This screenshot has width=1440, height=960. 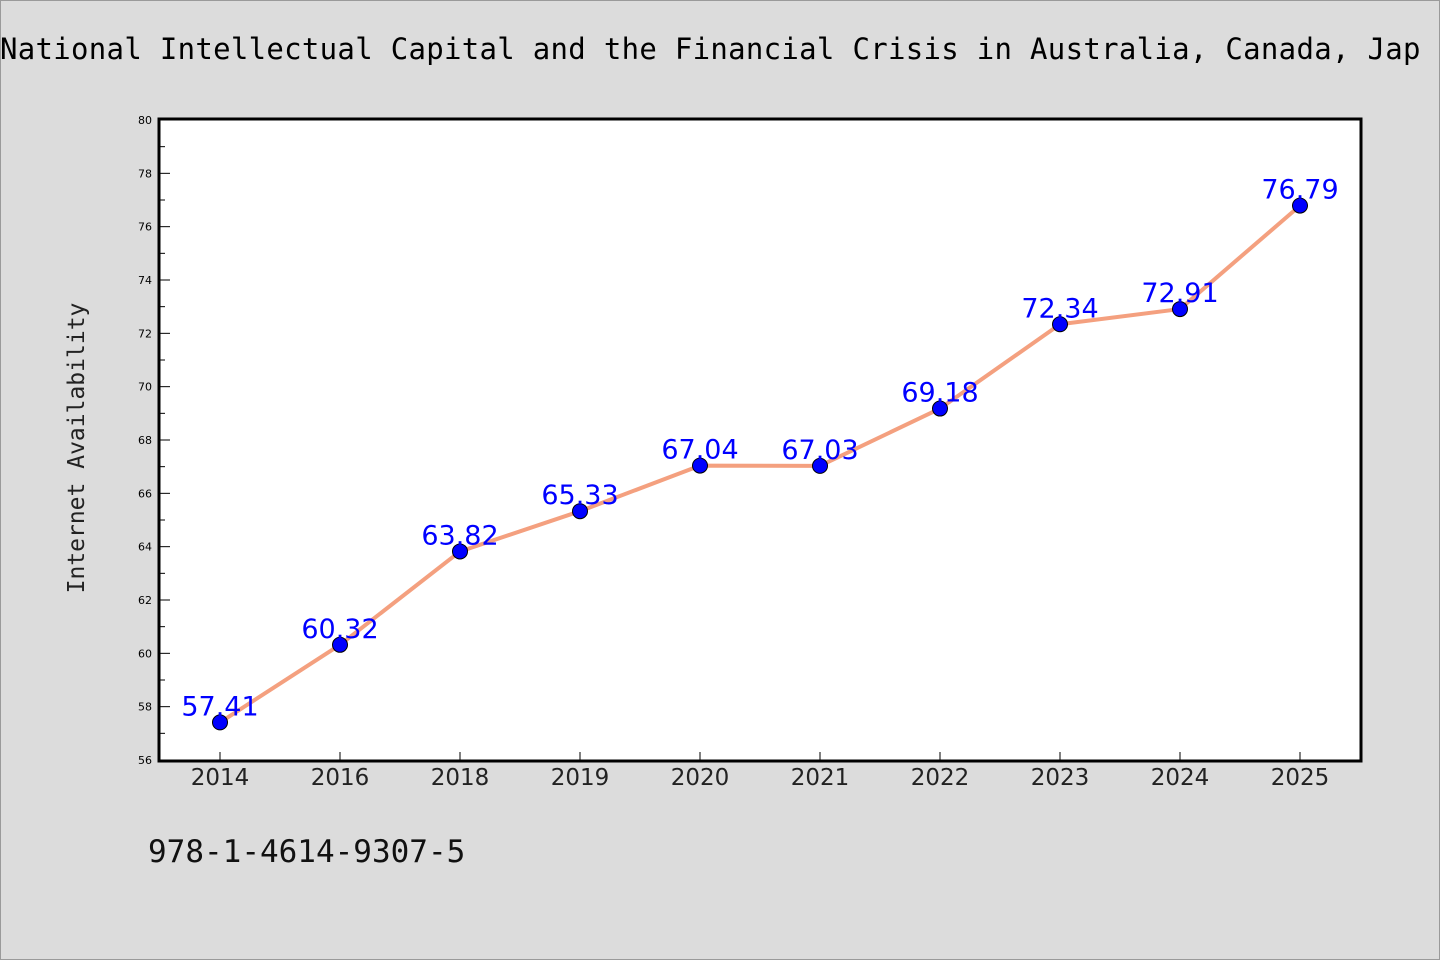 What do you see at coordinates (1060, 778) in the screenshot?
I see `x-tick-label: 2023` at bounding box center [1060, 778].